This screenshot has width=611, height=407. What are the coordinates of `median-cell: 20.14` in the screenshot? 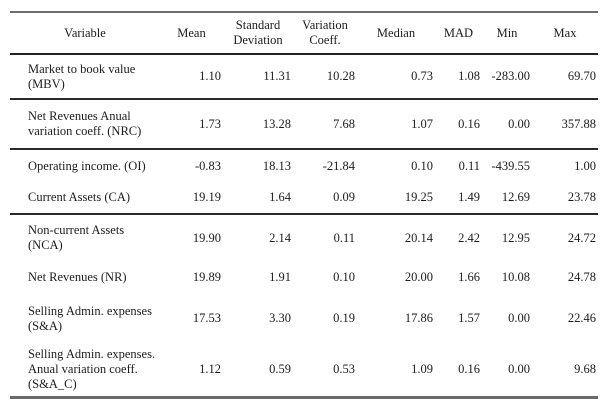 It's located at (418, 237).